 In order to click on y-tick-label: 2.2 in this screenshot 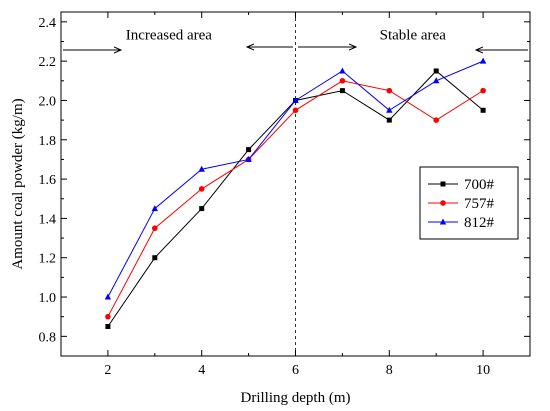, I will do `click(48, 62)`.